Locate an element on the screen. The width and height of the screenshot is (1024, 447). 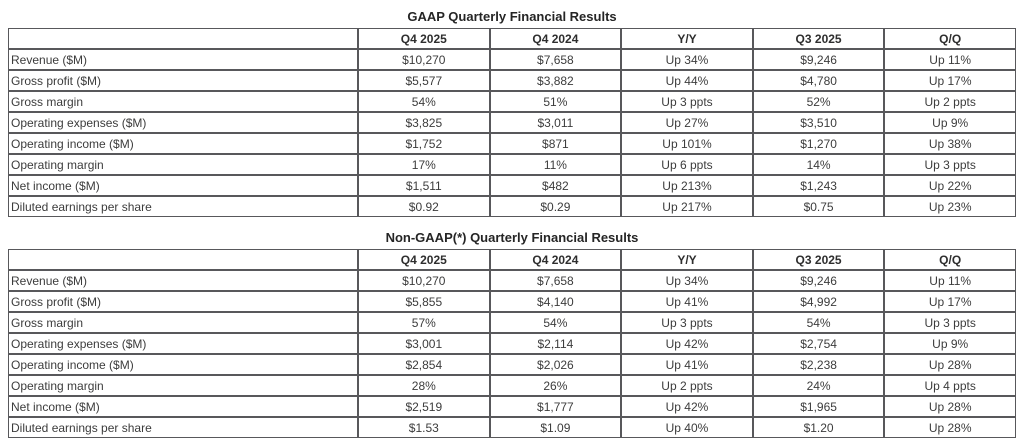
row-label: Operating income ($M) is located at coordinates (183, 143).